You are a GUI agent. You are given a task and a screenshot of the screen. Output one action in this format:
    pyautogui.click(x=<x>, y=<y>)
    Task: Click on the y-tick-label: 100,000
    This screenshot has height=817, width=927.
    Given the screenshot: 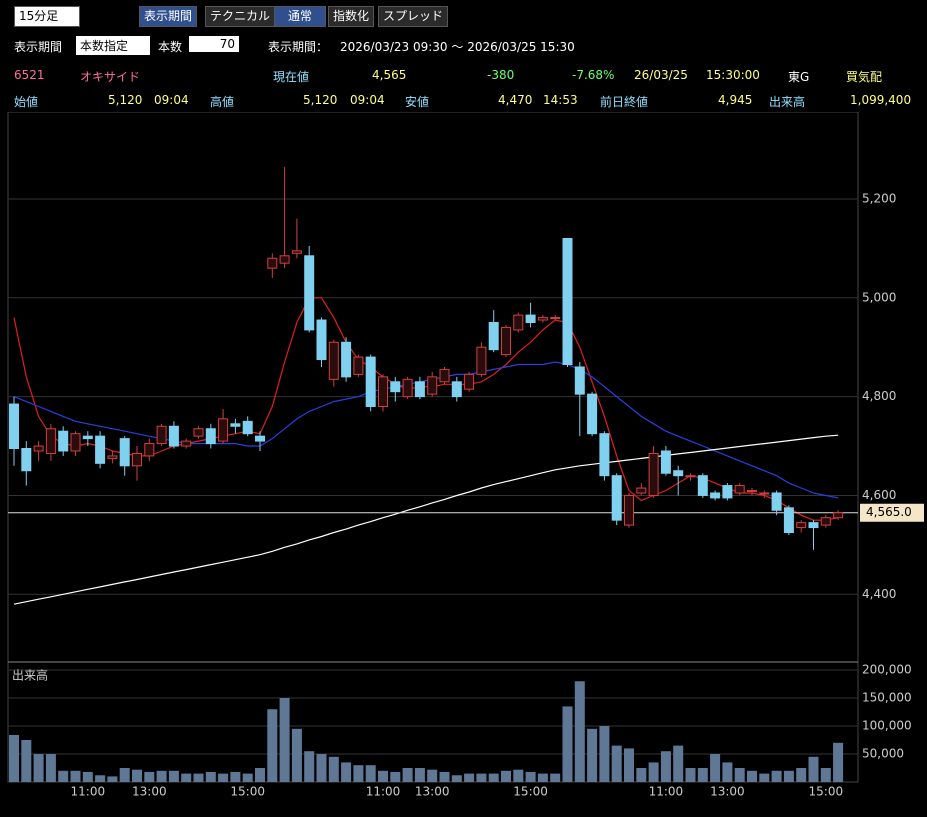 What is the action you would take?
    pyautogui.click(x=887, y=726)
    